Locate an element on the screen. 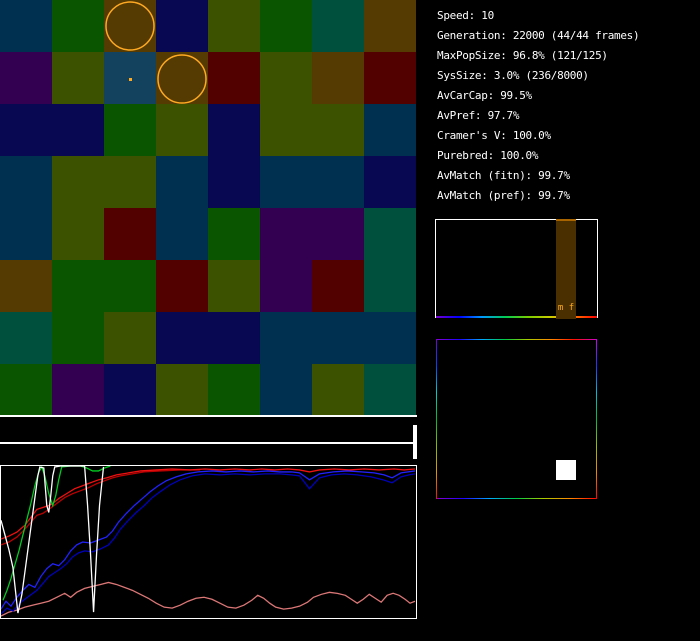 The height and width of the screenshot is (641, 700). stat-line: Cramer's V: 100.0% is located at coordinates (494, 135).